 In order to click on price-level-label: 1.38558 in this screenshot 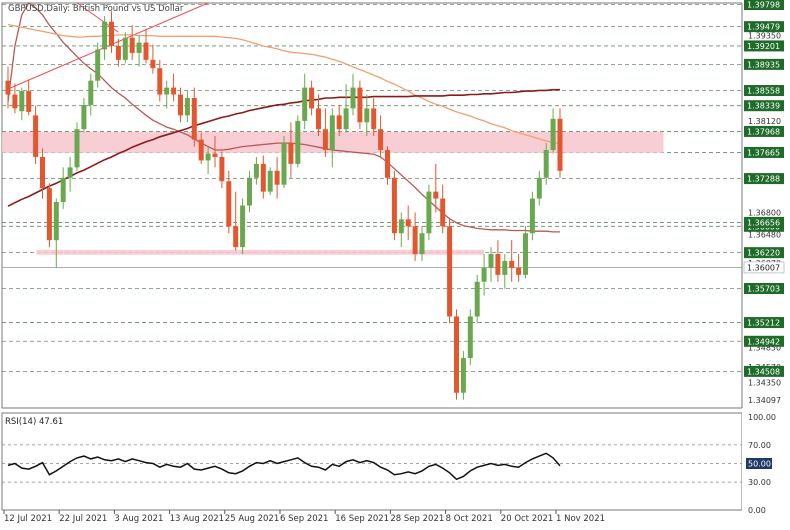, I will do `click(763, 91)`.